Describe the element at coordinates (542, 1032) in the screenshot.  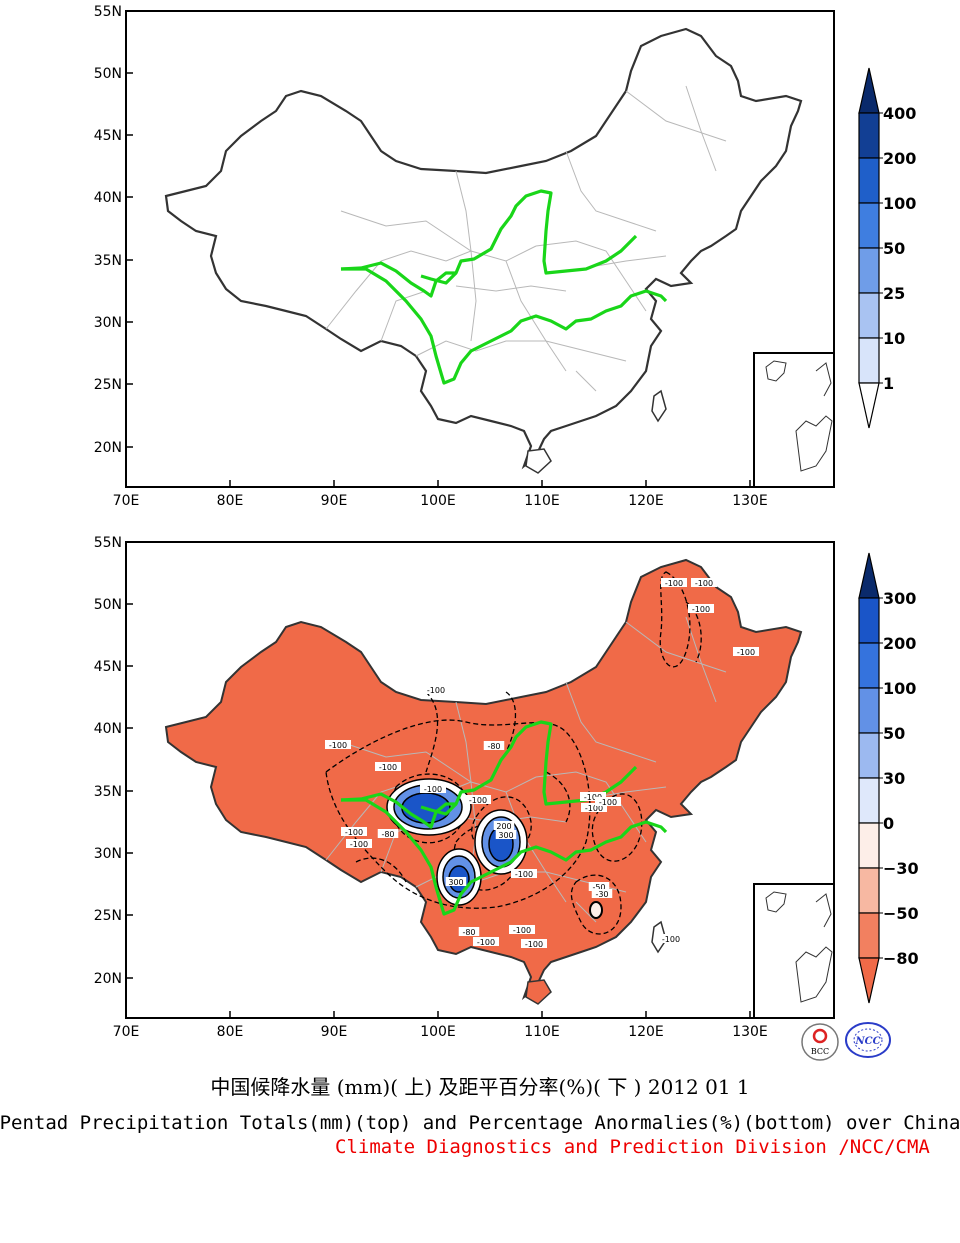
I see `bottom-lon-label: 110E` at that location.